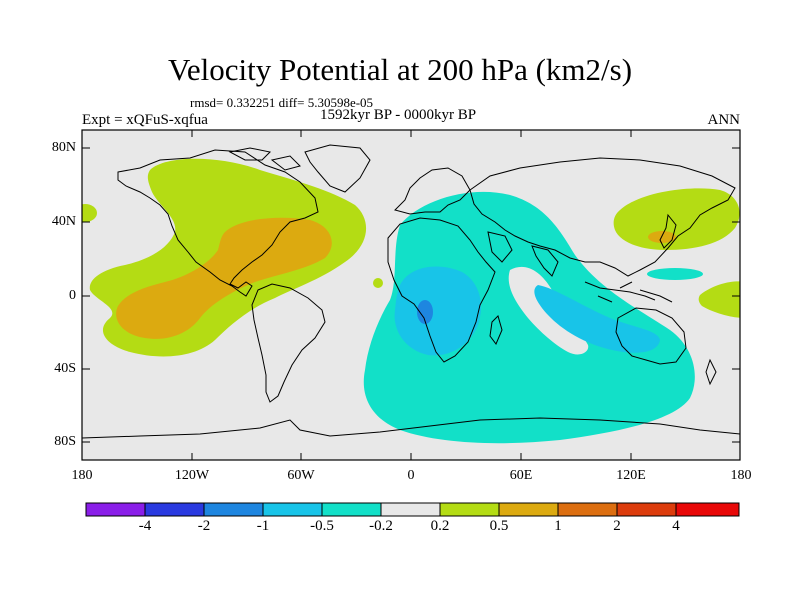 The width and height of the screenshot is (800, 600). I want to click on coast-new-zealand, so click(711, 372).